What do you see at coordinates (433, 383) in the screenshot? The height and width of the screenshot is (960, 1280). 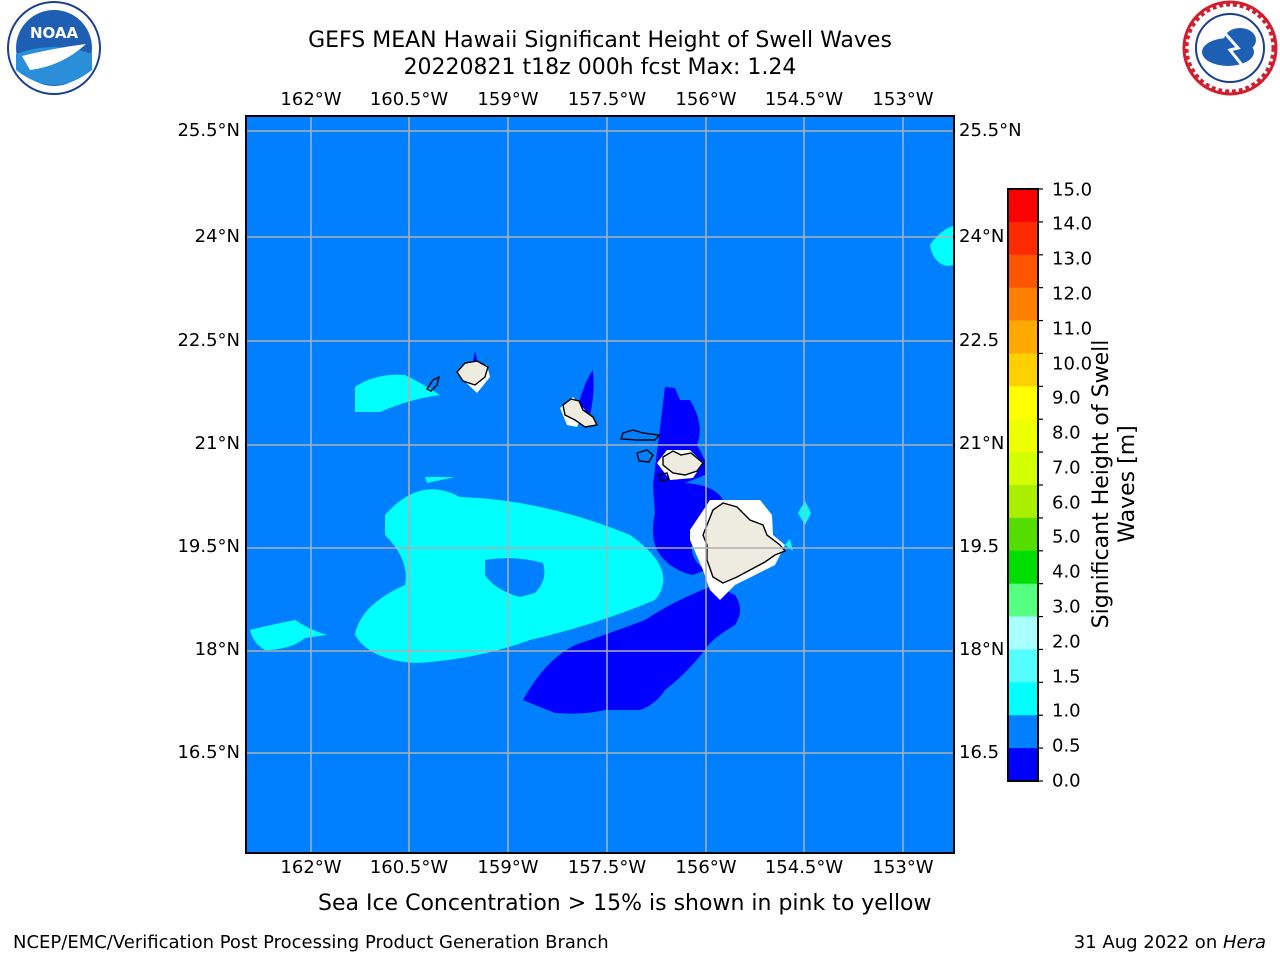 I see `island-niihau` at bounding box center [433, 383].